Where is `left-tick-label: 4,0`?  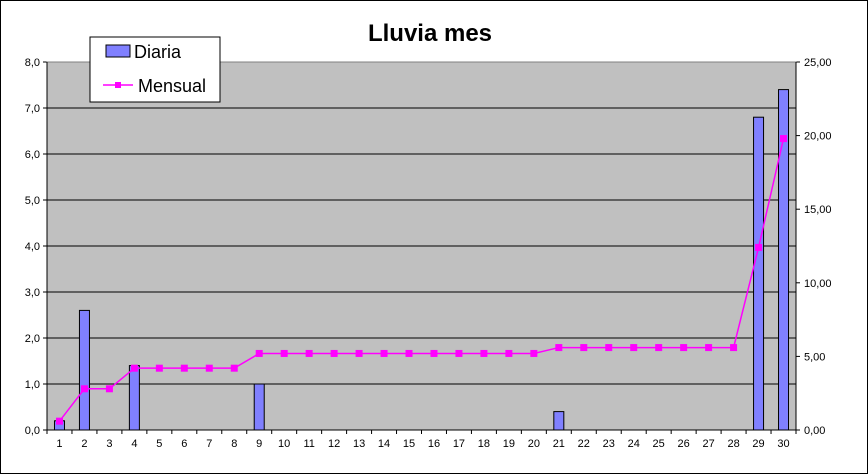
left-tick-label: 4,0 is located at coordinates (32, 247).